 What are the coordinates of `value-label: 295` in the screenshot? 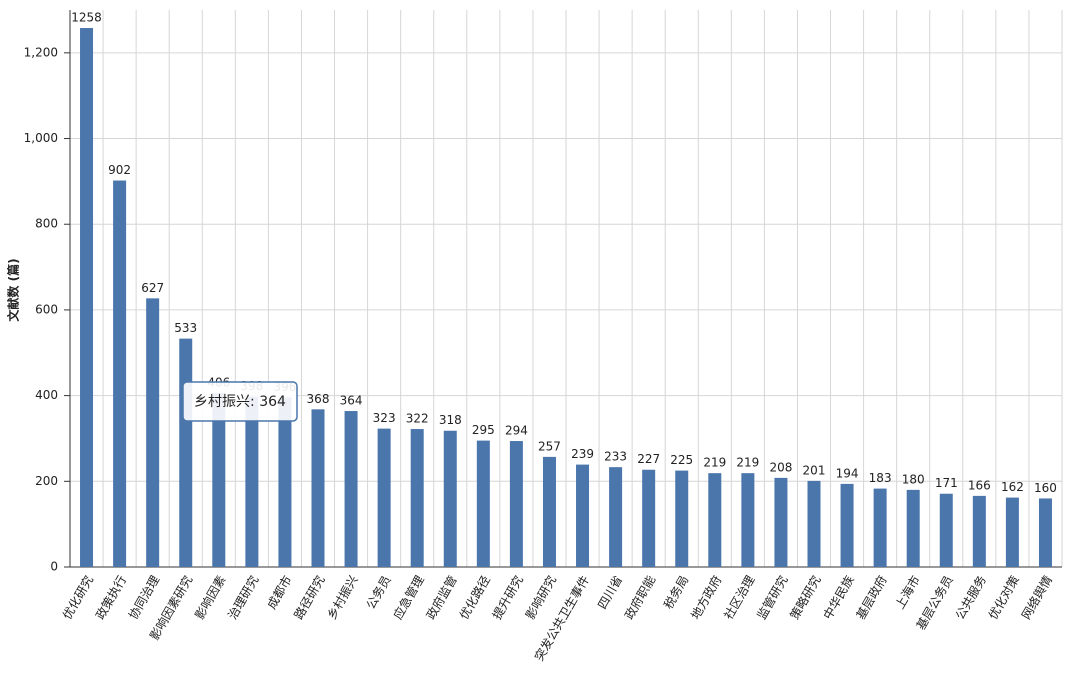 It's located at (483, 430).